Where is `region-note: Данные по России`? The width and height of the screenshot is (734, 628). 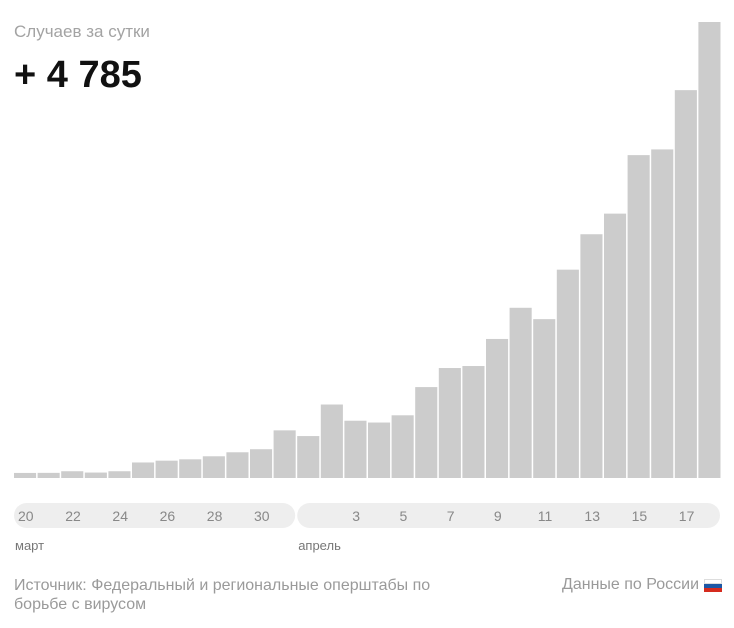 region-note: Данные по России is located at coordinates (642, 585).